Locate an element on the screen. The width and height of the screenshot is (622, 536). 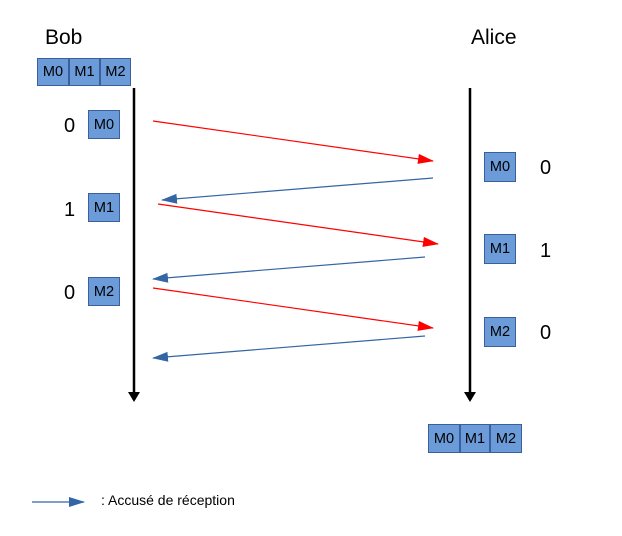
bob-msg-m0: M0 is located at coordinates (104, 124).